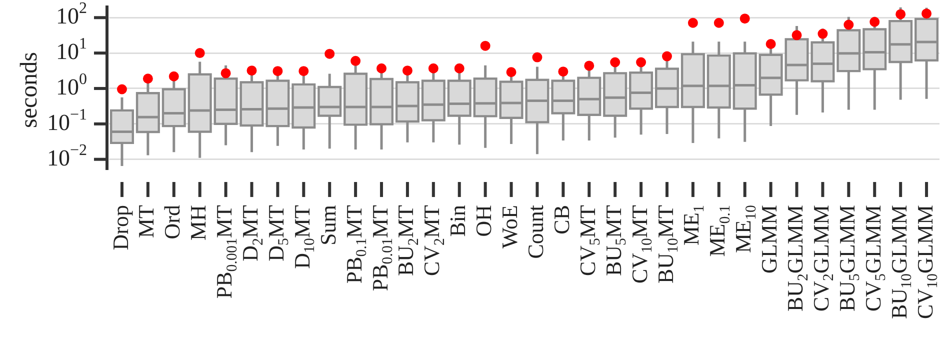 Image resolution: width=945 pixels, height=339 pixels. I want to click on x-tick-label: Drop, so click(120, 227).